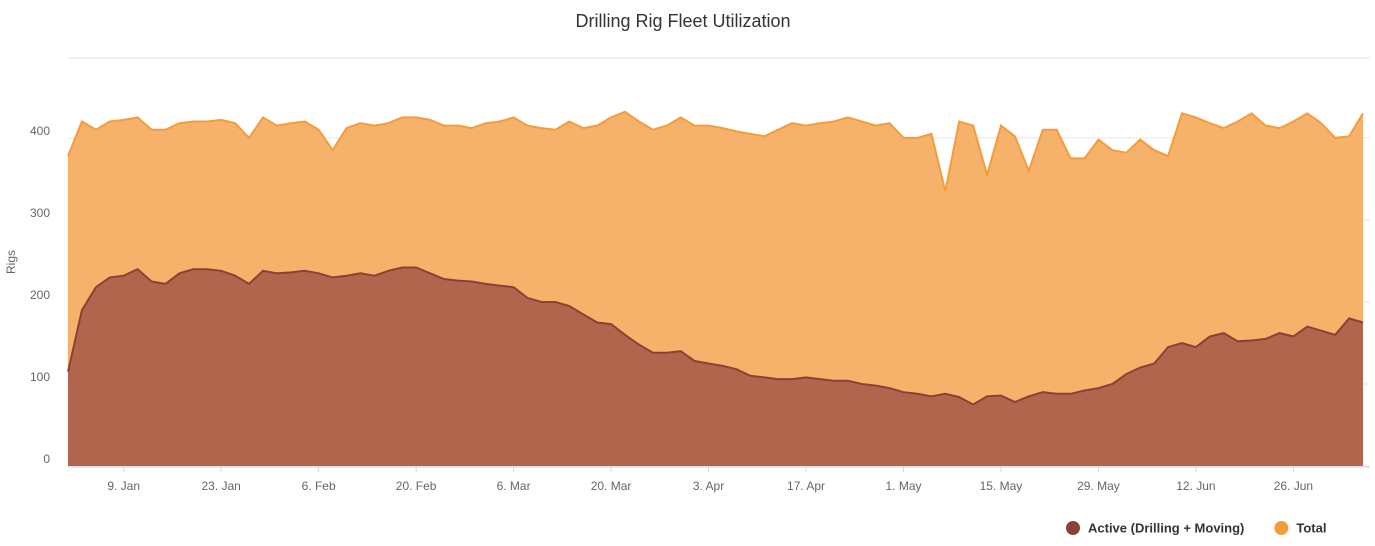 This screenshot has width=1375, height=546. Describe the element at coordinates (514, 486) in the screenshot. I see `x-tick-label: 6. Mar` at that location.